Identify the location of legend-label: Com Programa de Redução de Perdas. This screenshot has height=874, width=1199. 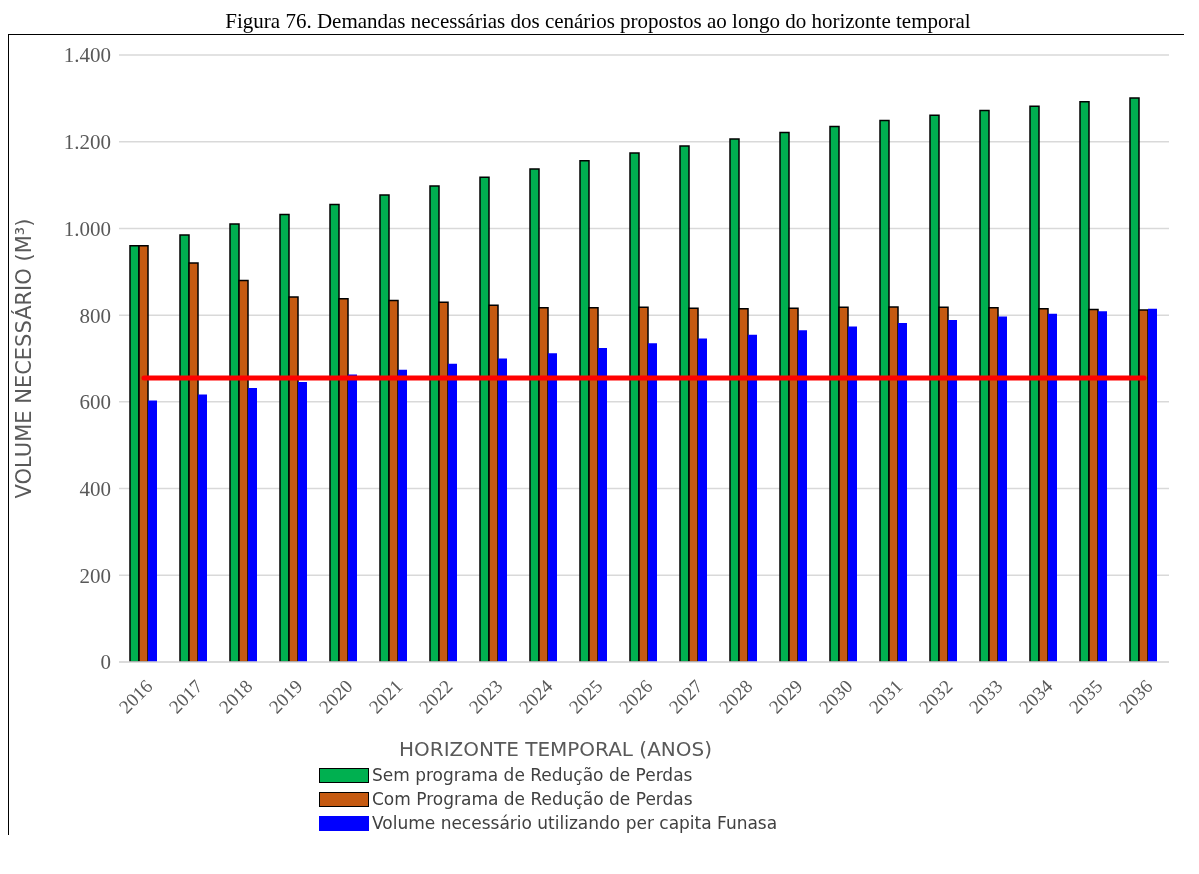
(532, 799).